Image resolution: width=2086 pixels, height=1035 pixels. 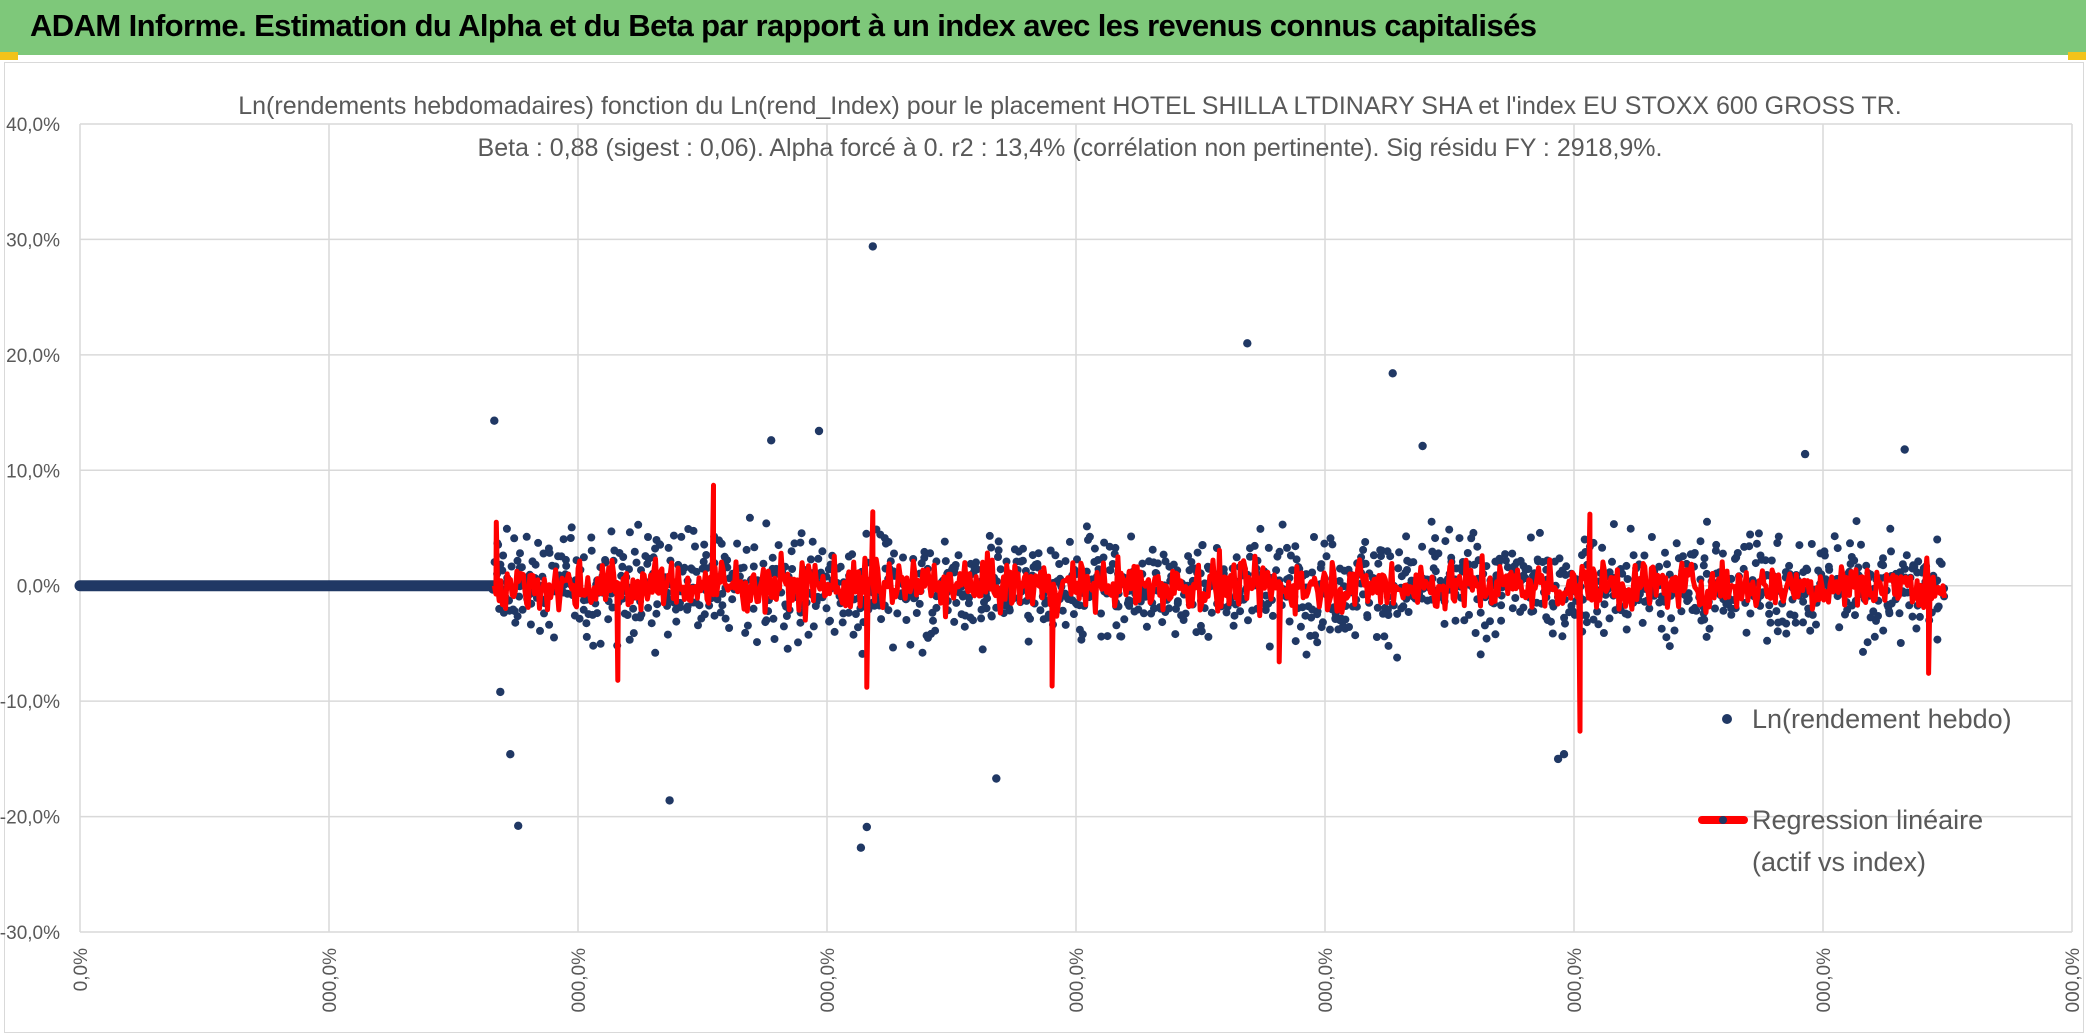 What do you see at coordinates (33, 240) in the screenshot?
I see `y-tick-label: 30,0%` at bounding box center [33, 240].